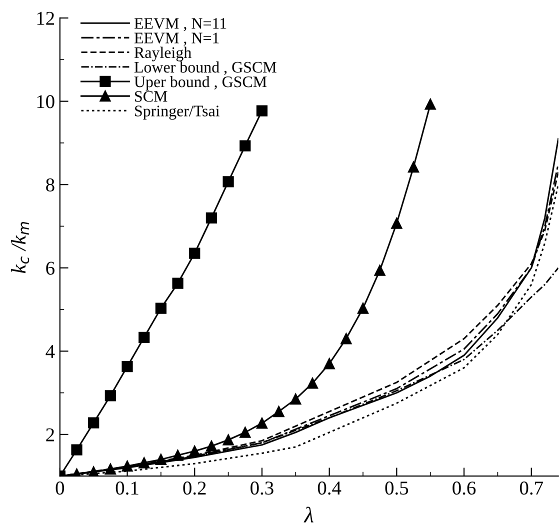 This screenshot has width=560, height=529. What do you see at coordinates (180, 25) in the screenshot?
I see `legend-label: EEVM , N=11` at bounding box center [180, 25].